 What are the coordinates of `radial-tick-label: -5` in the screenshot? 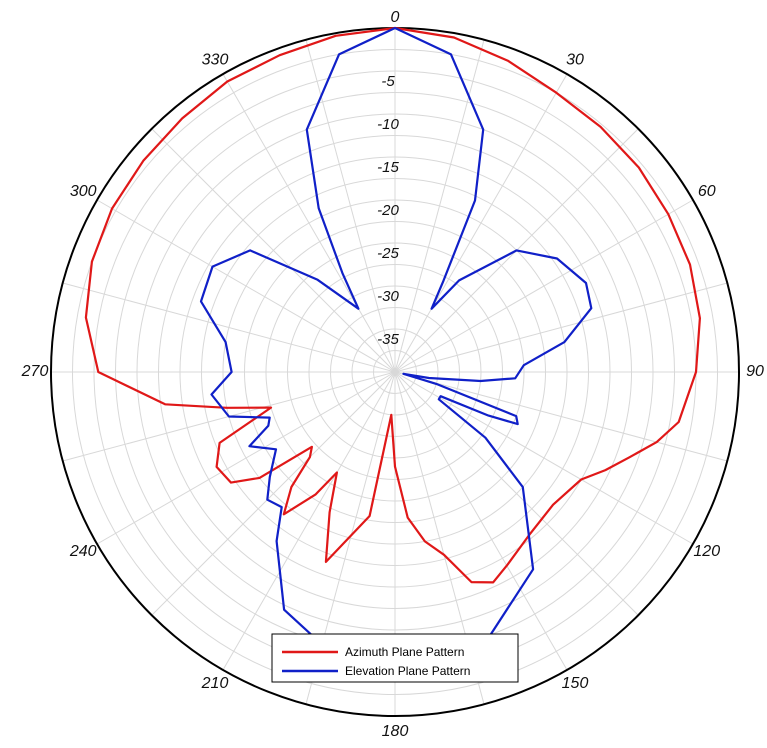 It's located at (388, 81).